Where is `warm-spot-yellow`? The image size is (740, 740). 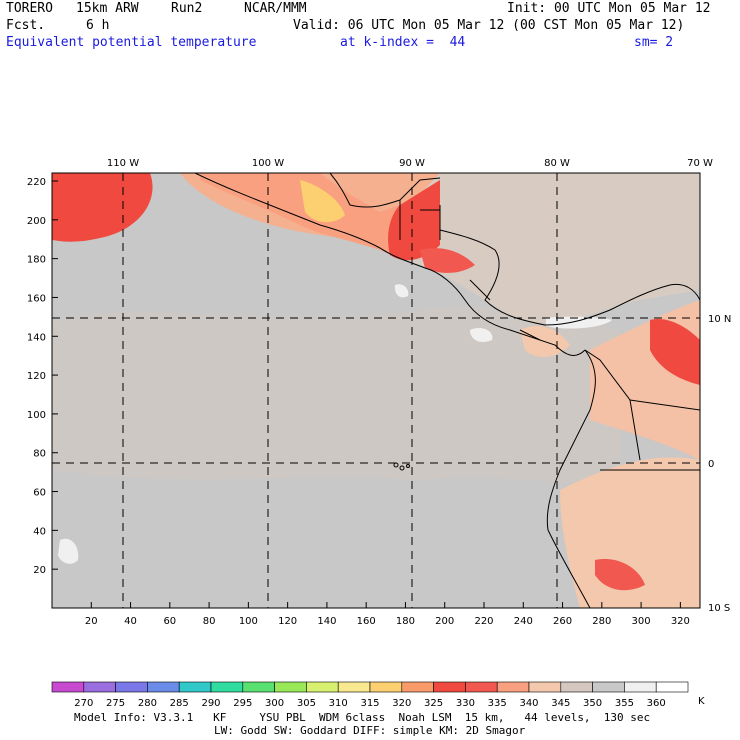
warm-spot-yellow is located at coordinates (322, 201).